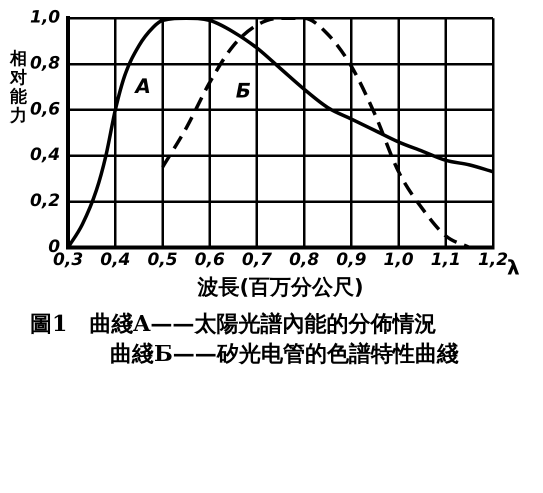 This screenshot has height=493, width=543. I want to click on x-tick-label: 0,4, so click(115, 260).